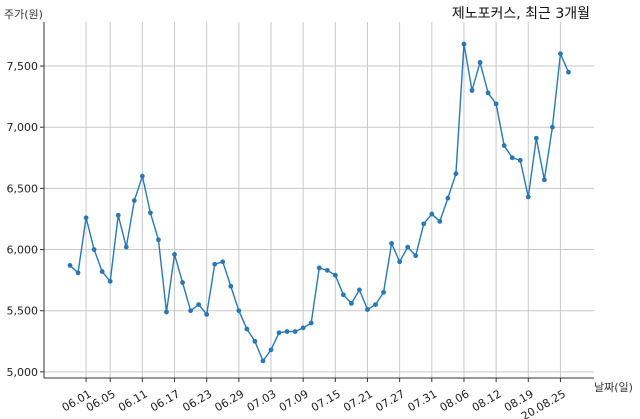 Image resolution: width=640 pixels, height=419 pixels. I want to click on chart-title: 제노포커스, 최근 3개월, so click(521, 14).